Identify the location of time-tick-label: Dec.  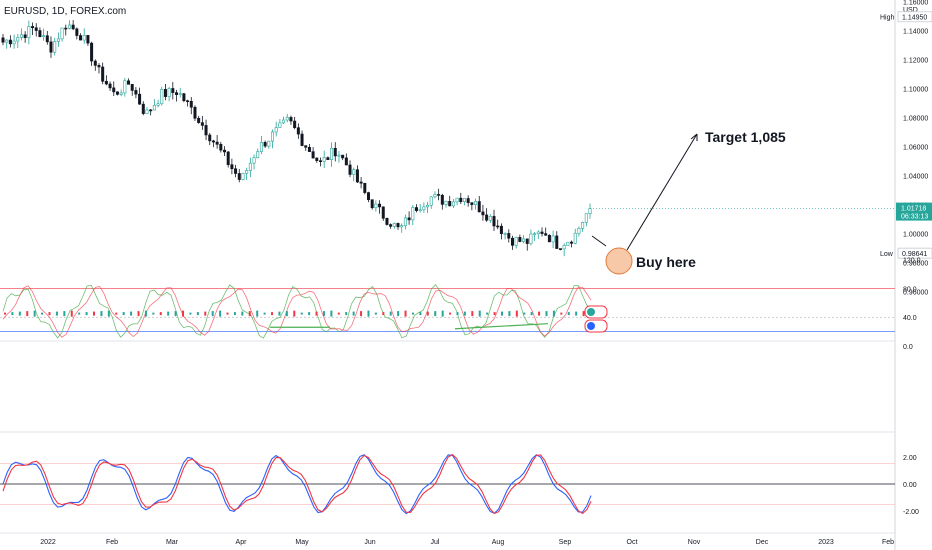
(762, 542).